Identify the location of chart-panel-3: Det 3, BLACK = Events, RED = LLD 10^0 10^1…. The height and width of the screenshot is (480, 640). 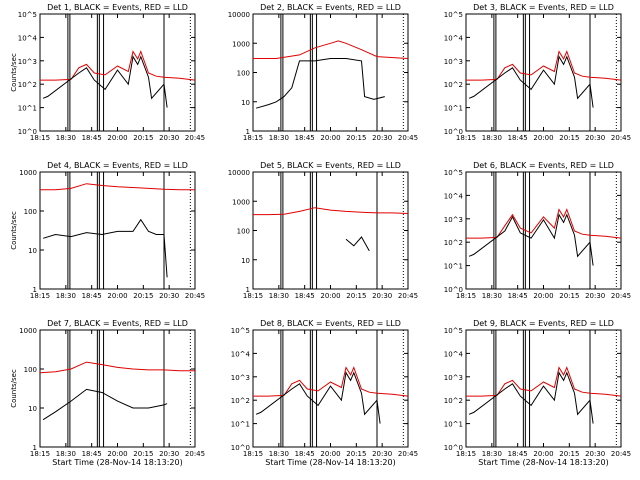
(537, 72).